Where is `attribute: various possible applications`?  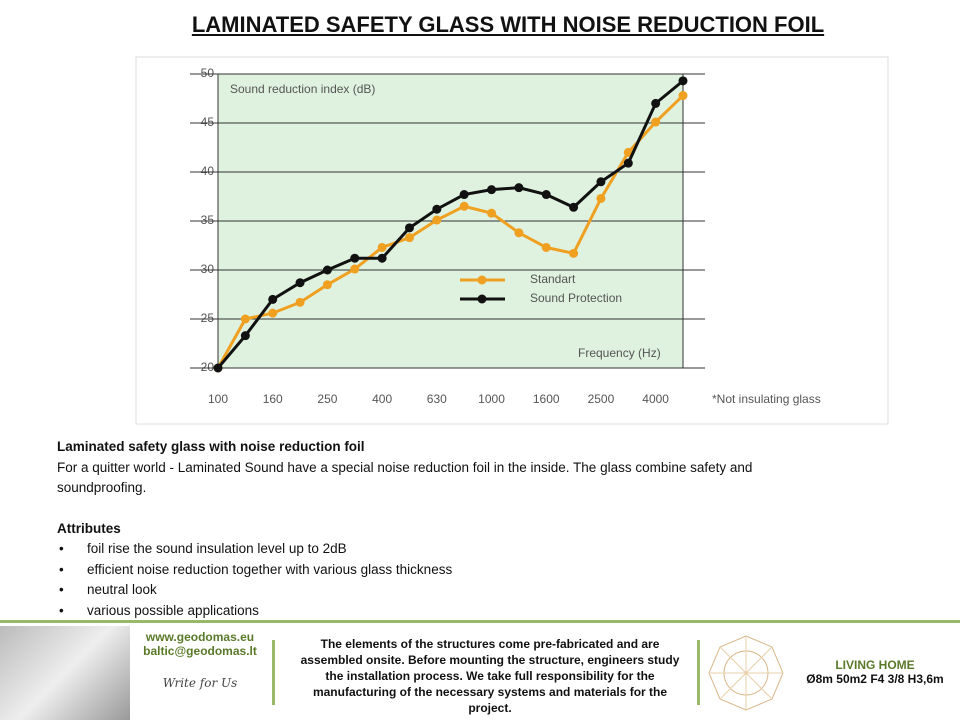 attribute: various possible applications is located at coordinates (448, 611).